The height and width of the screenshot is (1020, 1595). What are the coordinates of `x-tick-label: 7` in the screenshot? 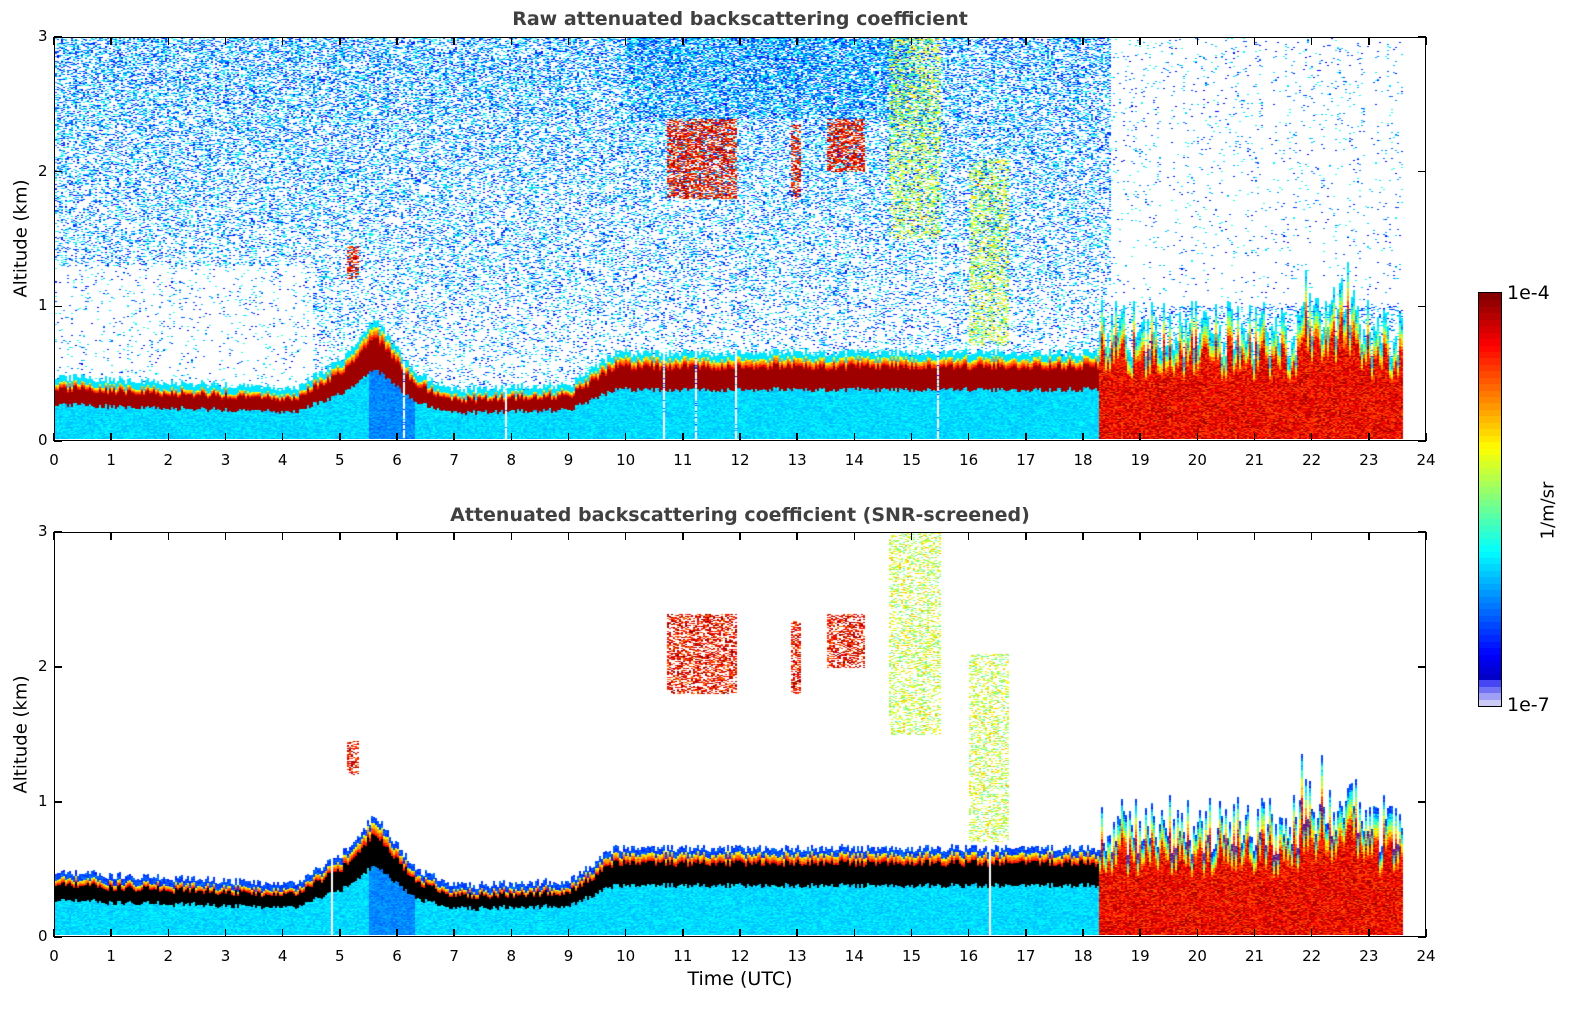 It's located at (454, 956).